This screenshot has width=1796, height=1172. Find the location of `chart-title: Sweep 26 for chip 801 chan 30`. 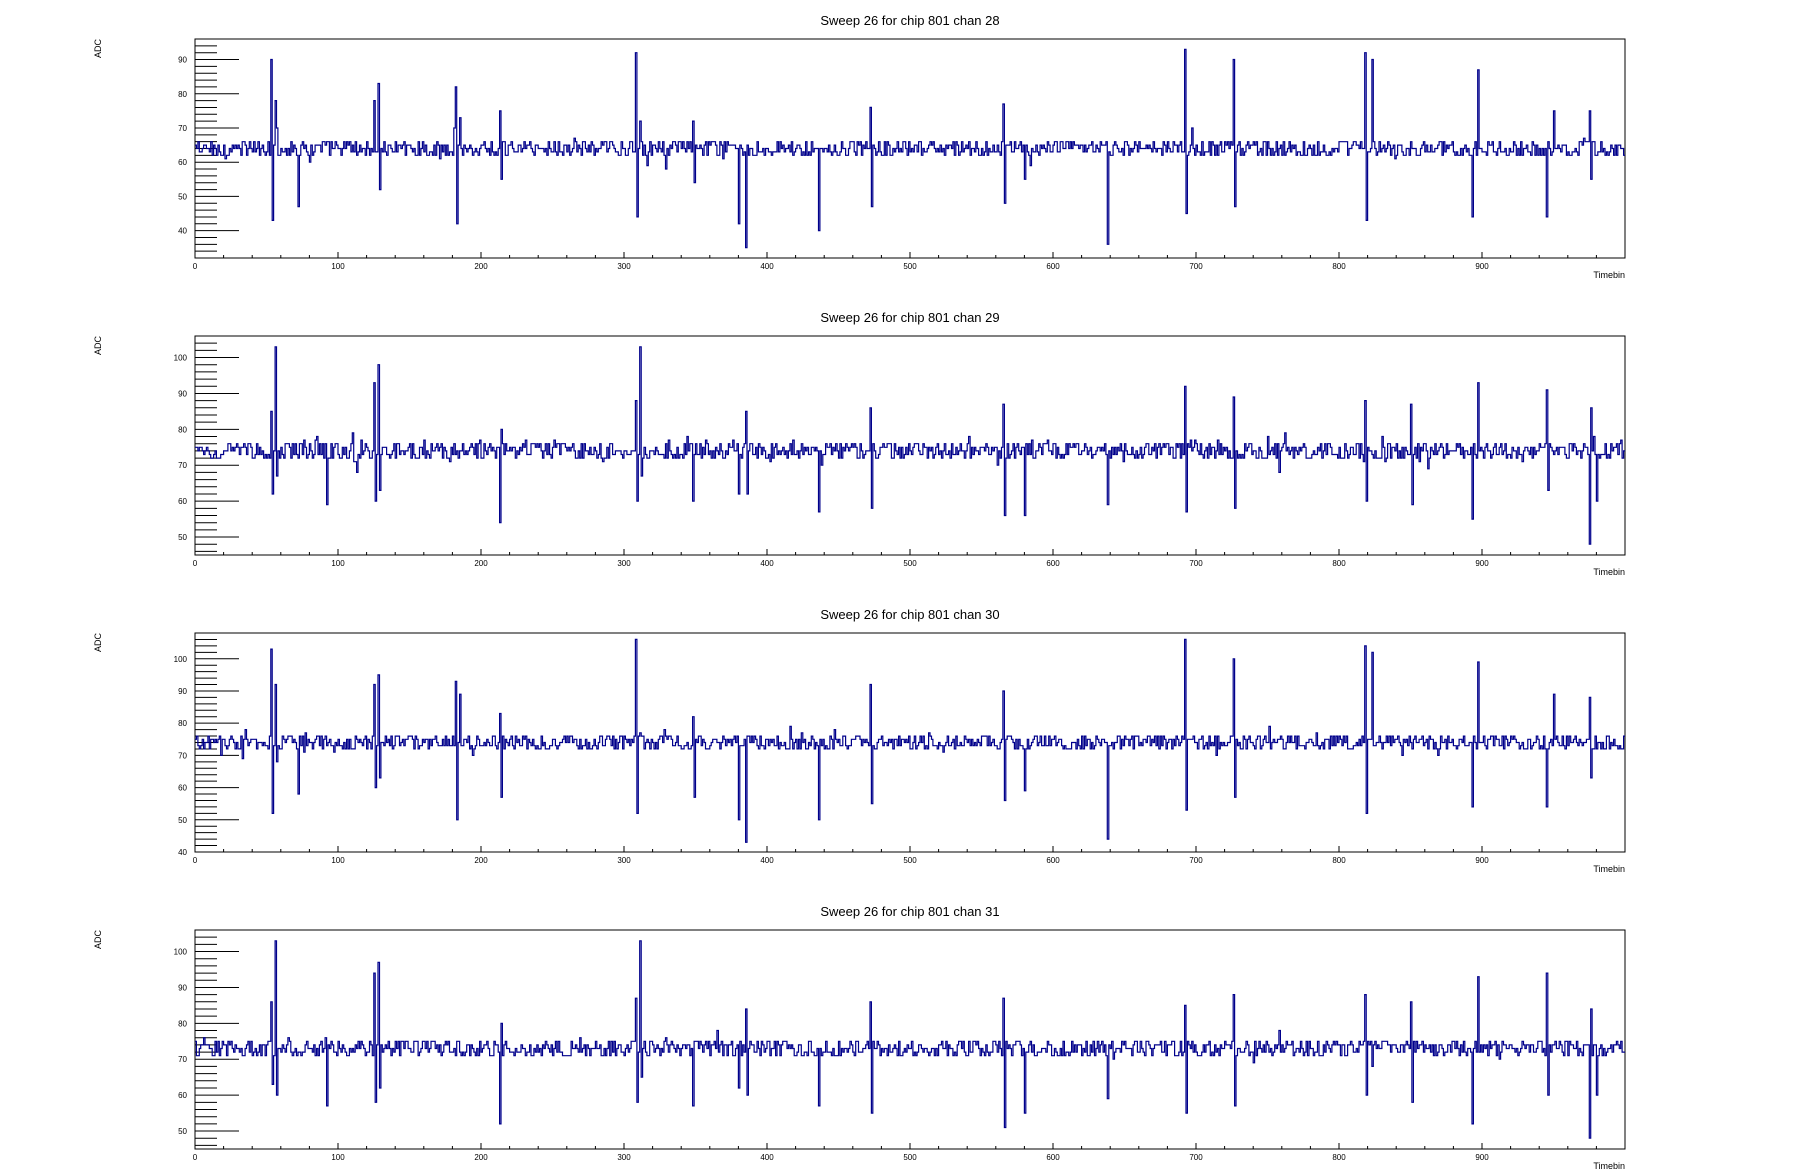

chart-title: Sweep 26 for chip 801 chan 30 is located at coordinates (909, 614).